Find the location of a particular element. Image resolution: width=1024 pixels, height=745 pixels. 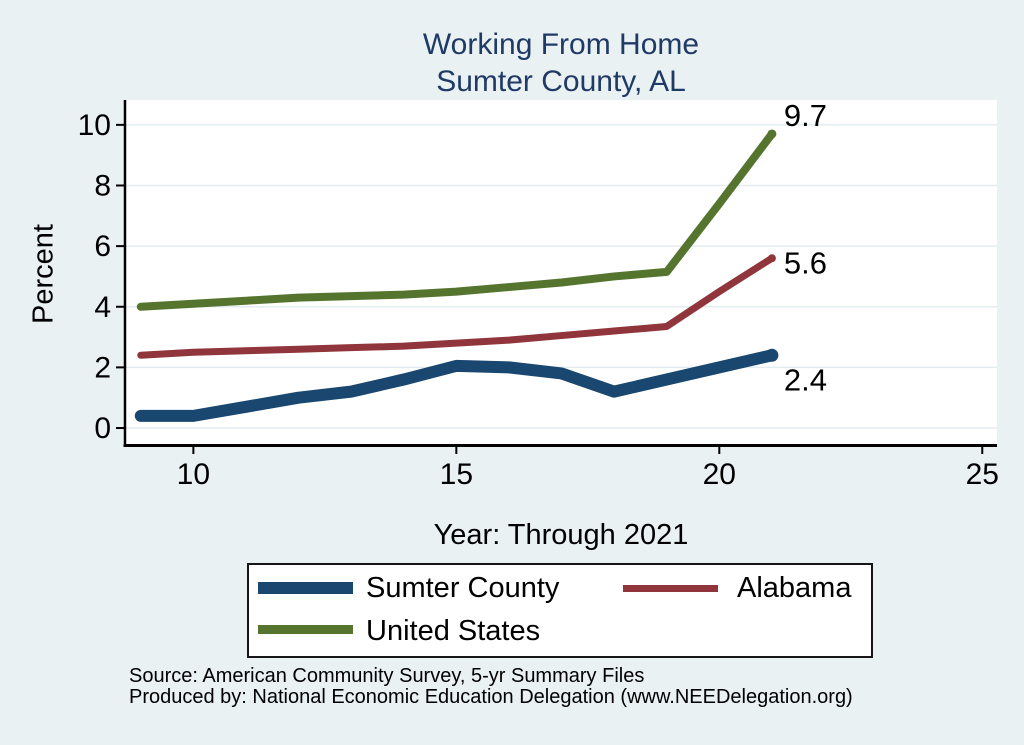

end-label-sumter-county: 2.4 is located at coordinates (805, 379).